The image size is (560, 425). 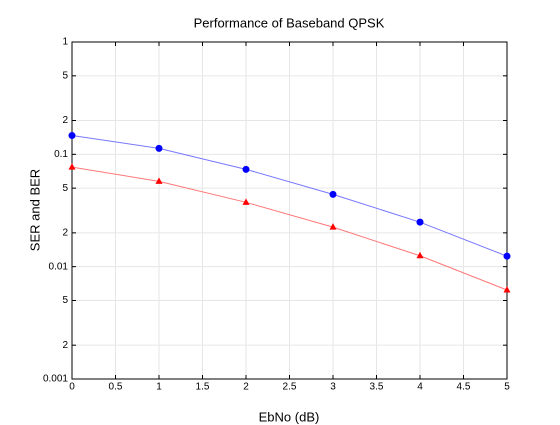 I want to click on x-tick-label: 2, so click(x=246, y=387).